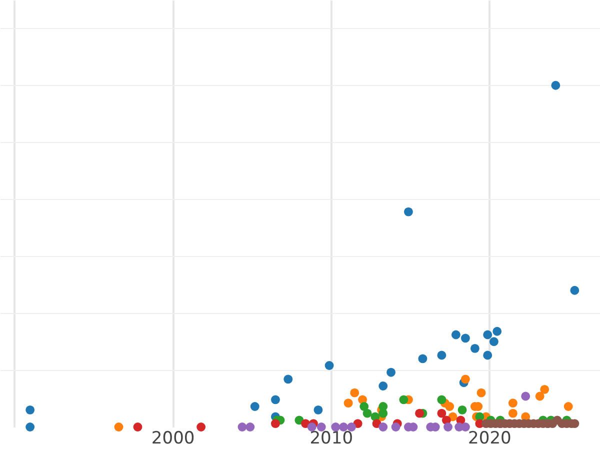  I want to click on x-tick-label: 2010, so click(332, 438).